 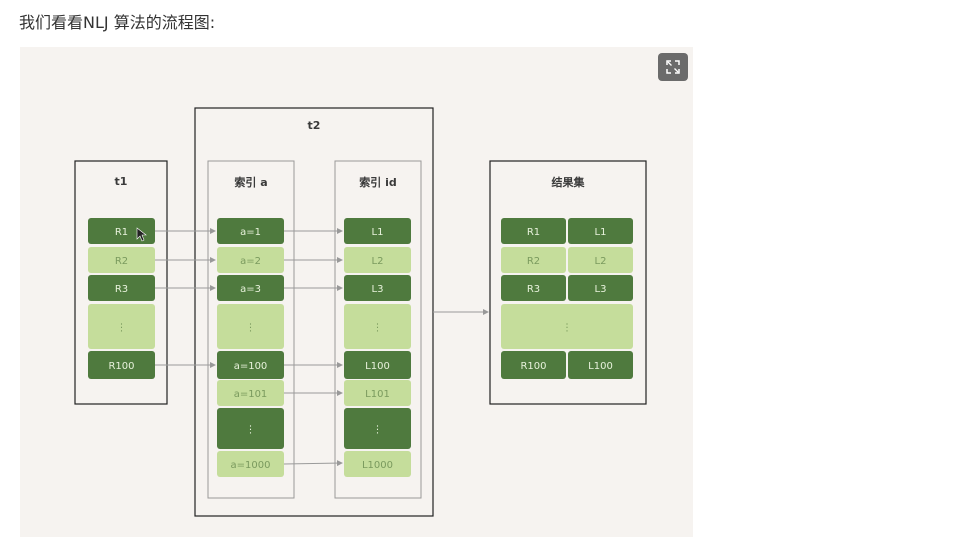 I want to click on result-cell-label: L1, so click(x=601, y=232).